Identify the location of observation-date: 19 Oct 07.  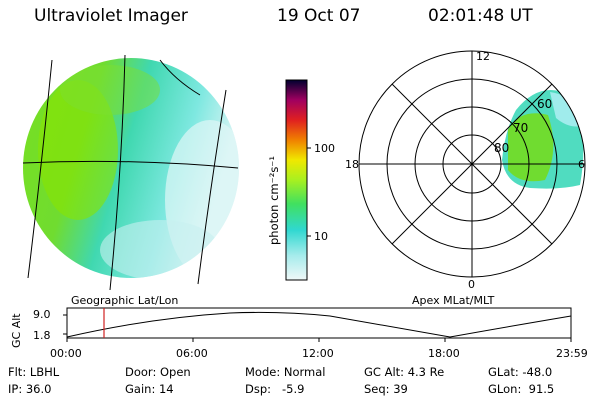
(319, 16).